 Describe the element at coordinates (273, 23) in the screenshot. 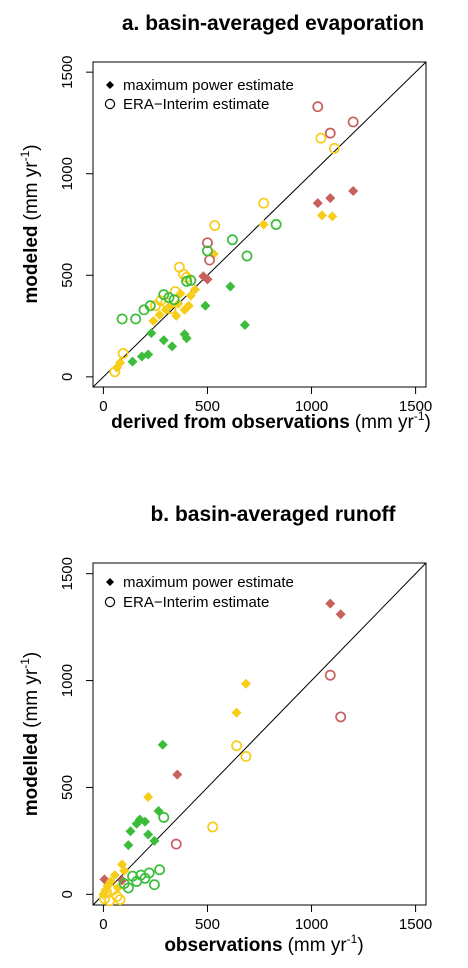

I see `chart-title: a. basin-averaged evaporation` at that location.